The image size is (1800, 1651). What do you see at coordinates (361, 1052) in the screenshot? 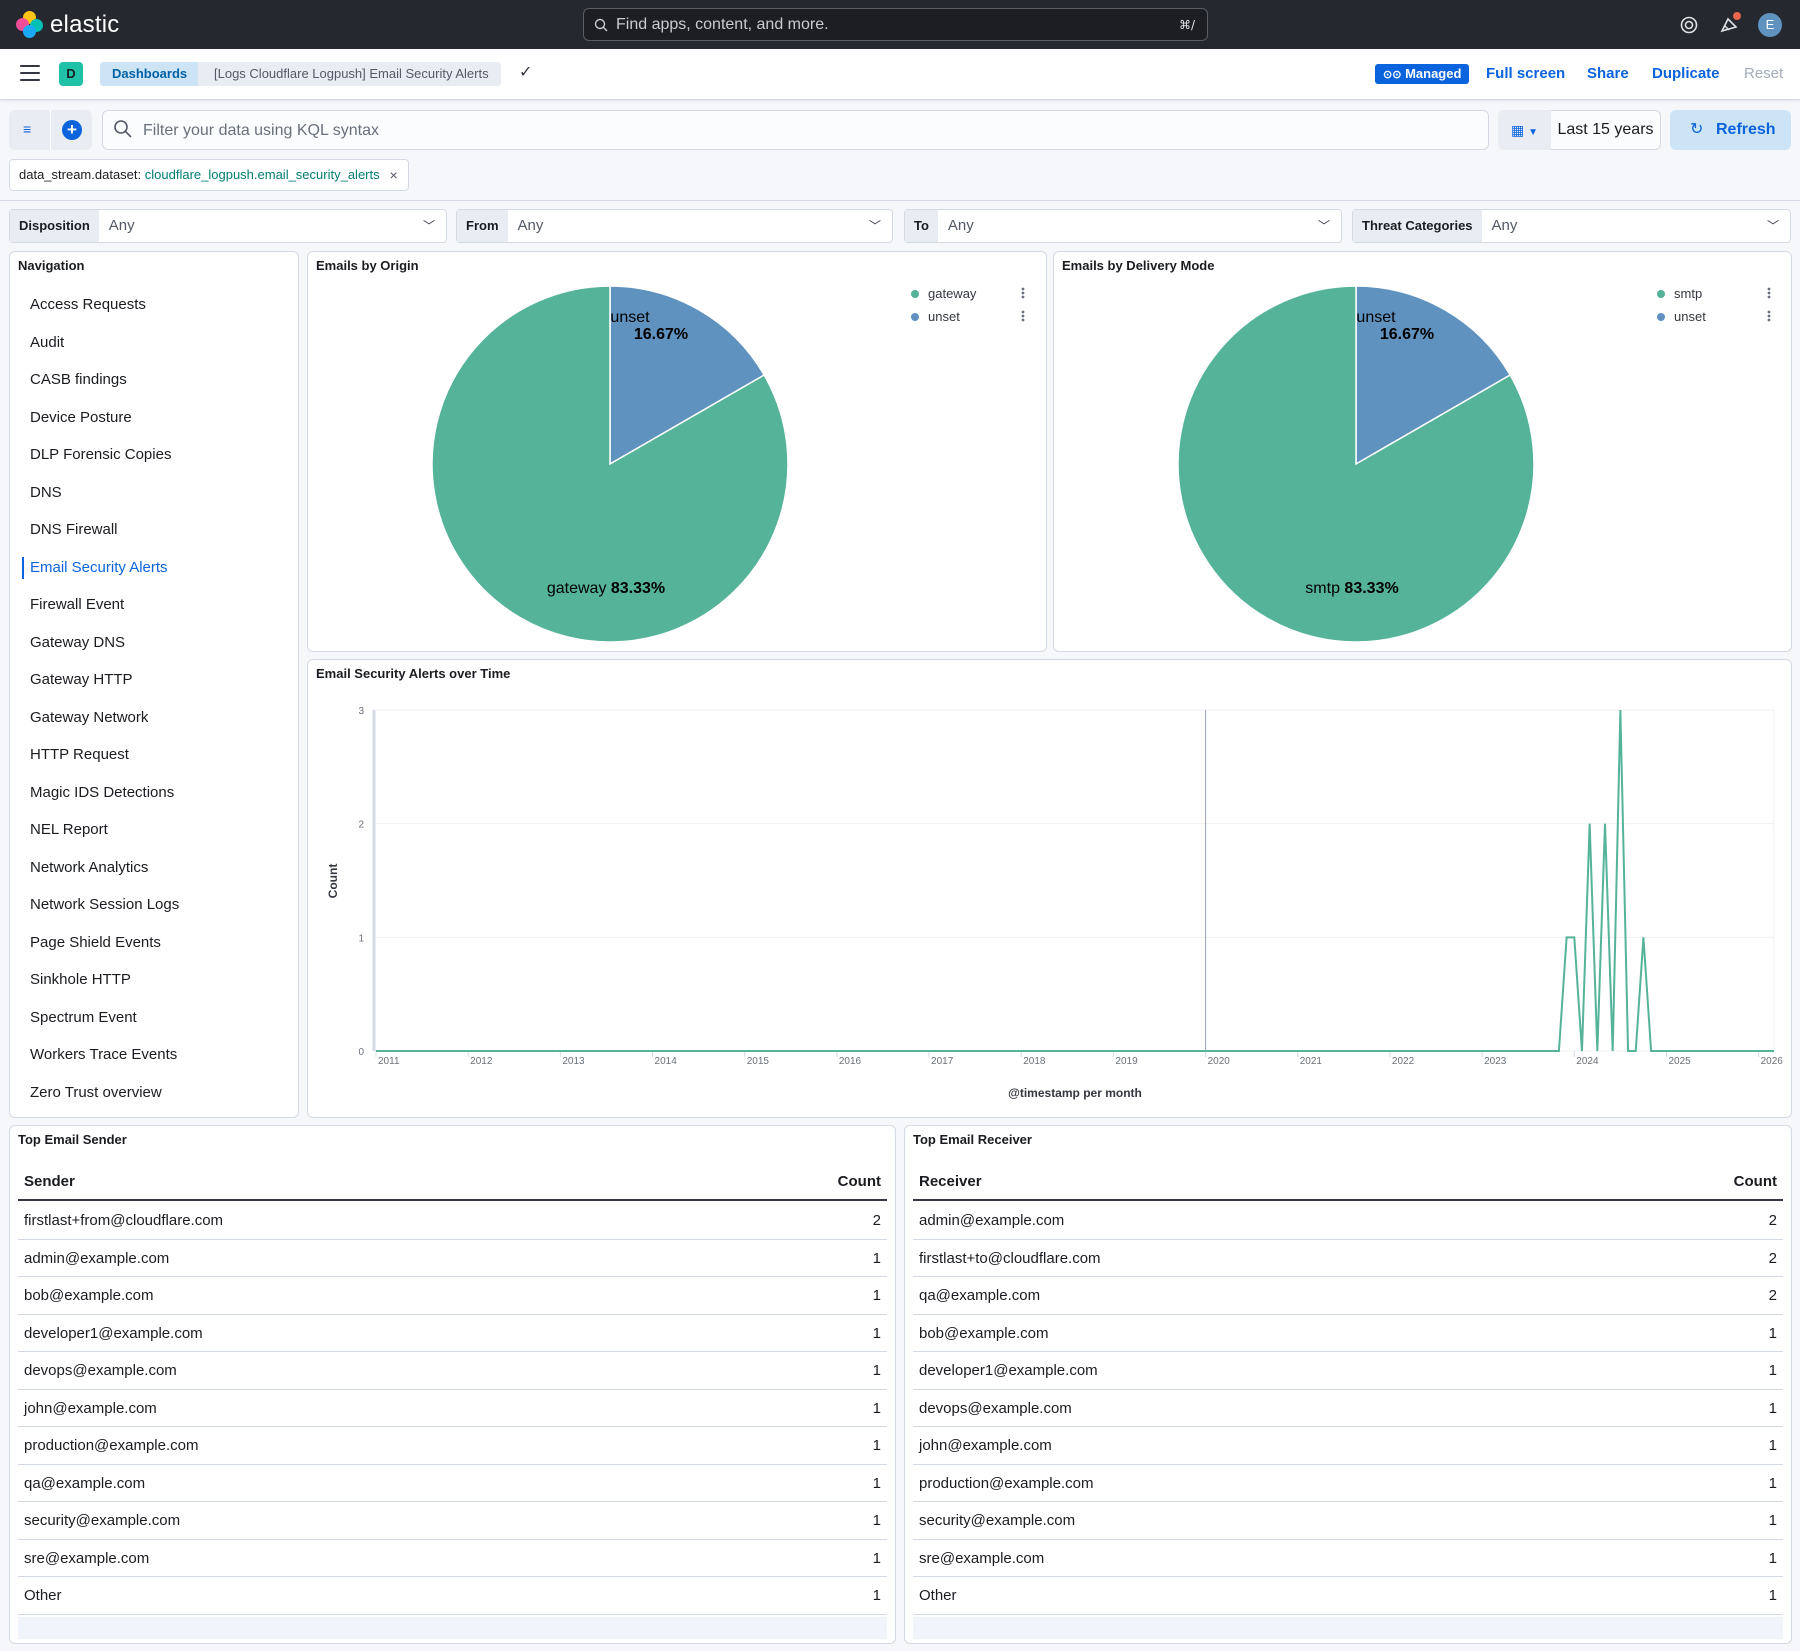
I see `y-tick-label: 0` at bounding box center [361, 1052].